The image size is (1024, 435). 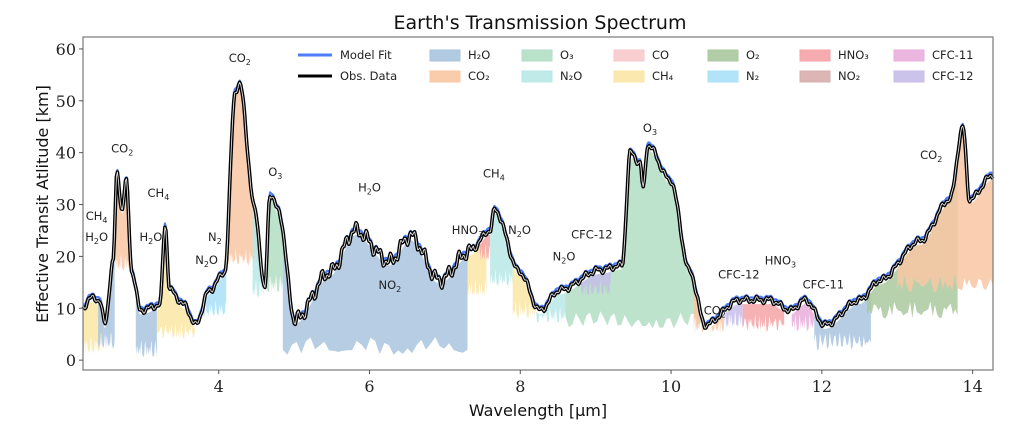 I want to click on annotation-label: NO2, so click(x=390, y=286).